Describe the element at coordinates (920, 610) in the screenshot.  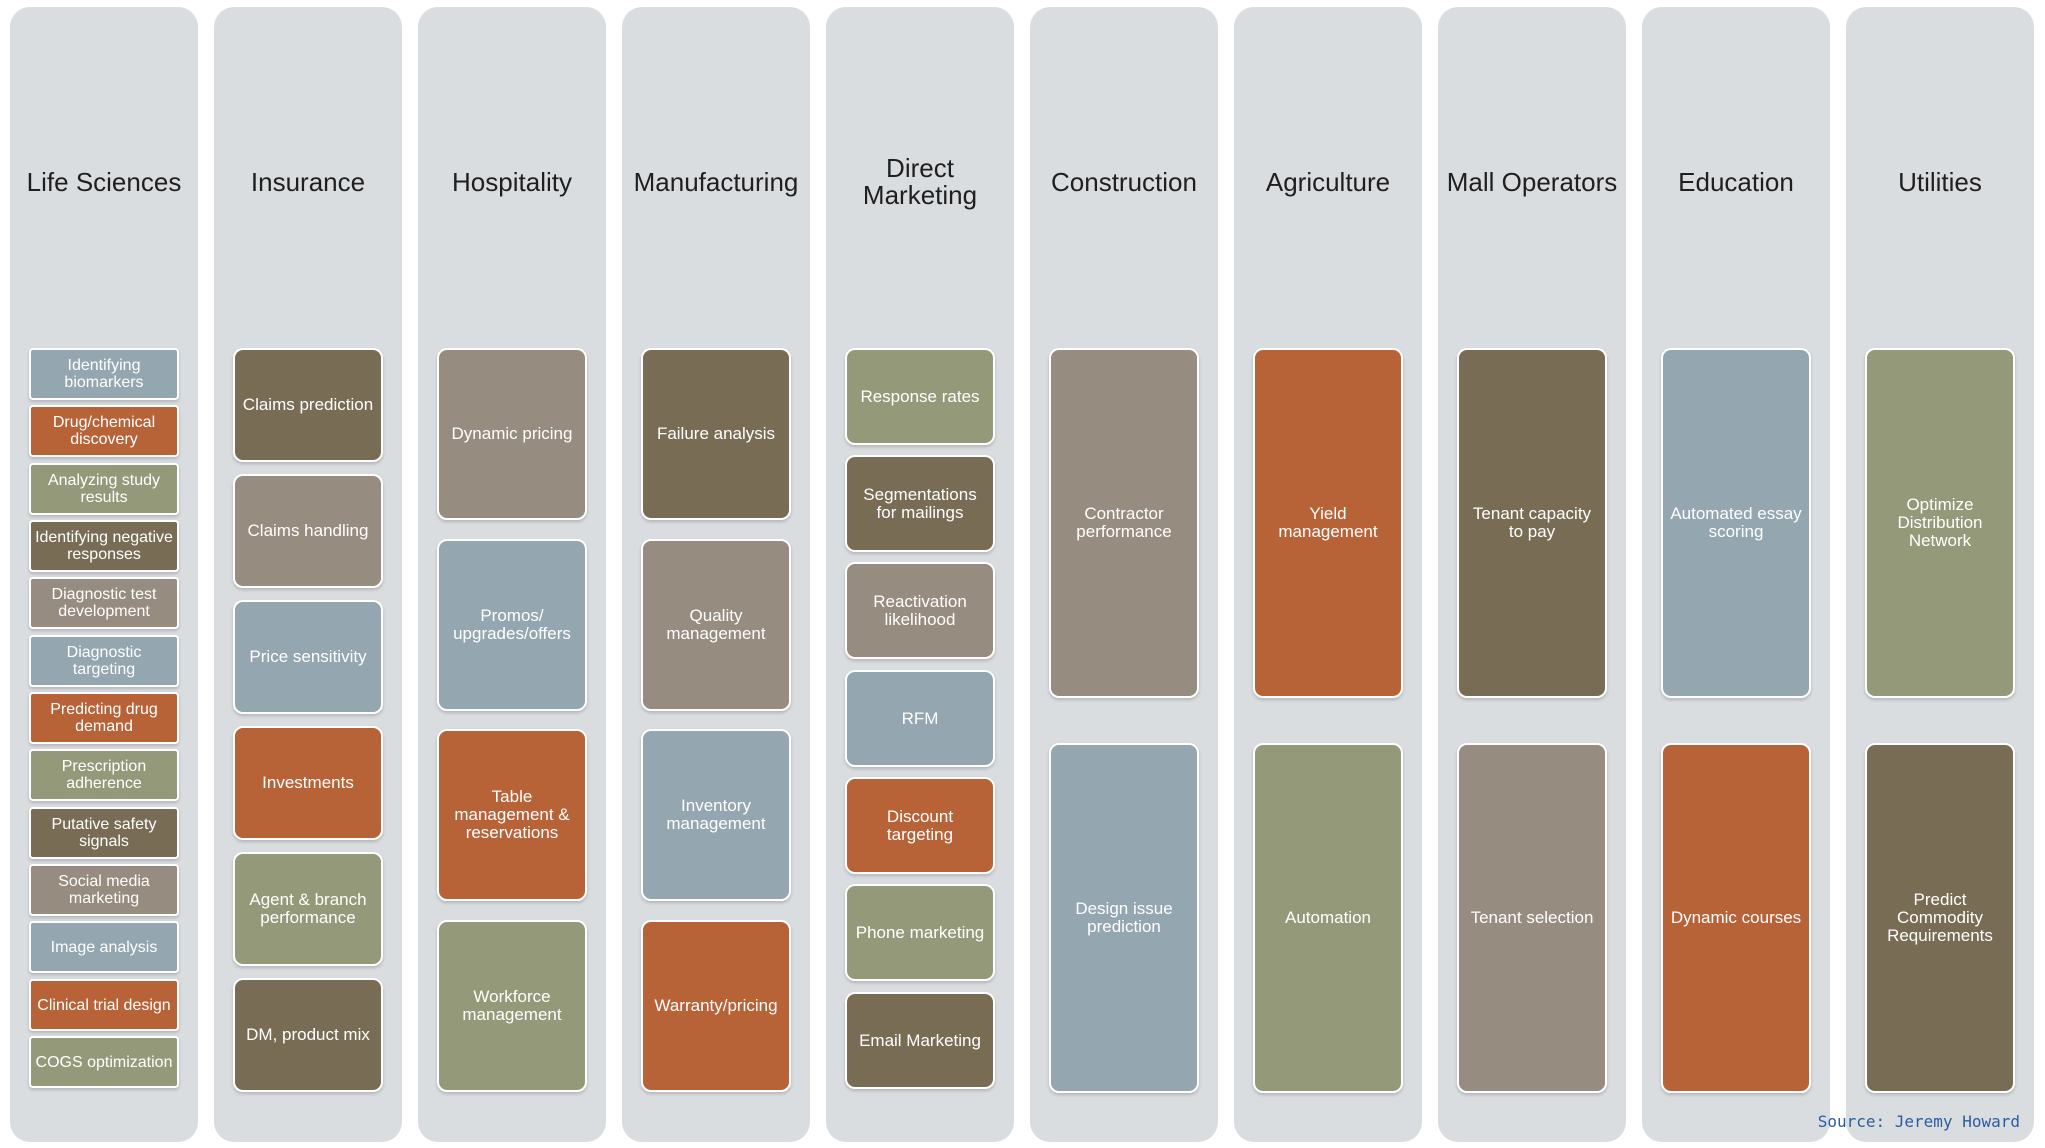
I see `tile-reactivation-likelihood: Reactivation likelihood` at that location.